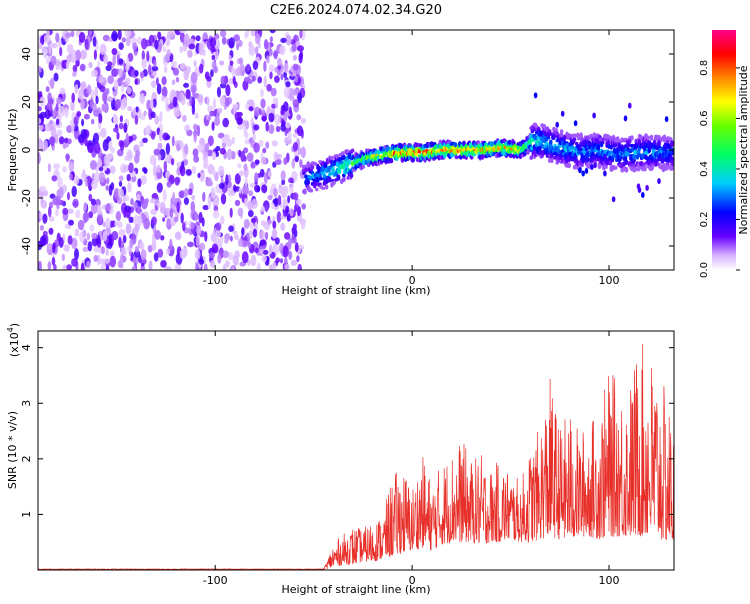  What do you see at coordinates (26, 458) in the screenshot?
I see `snr-y-tick-label: 2` at bounding box center [26, 458].